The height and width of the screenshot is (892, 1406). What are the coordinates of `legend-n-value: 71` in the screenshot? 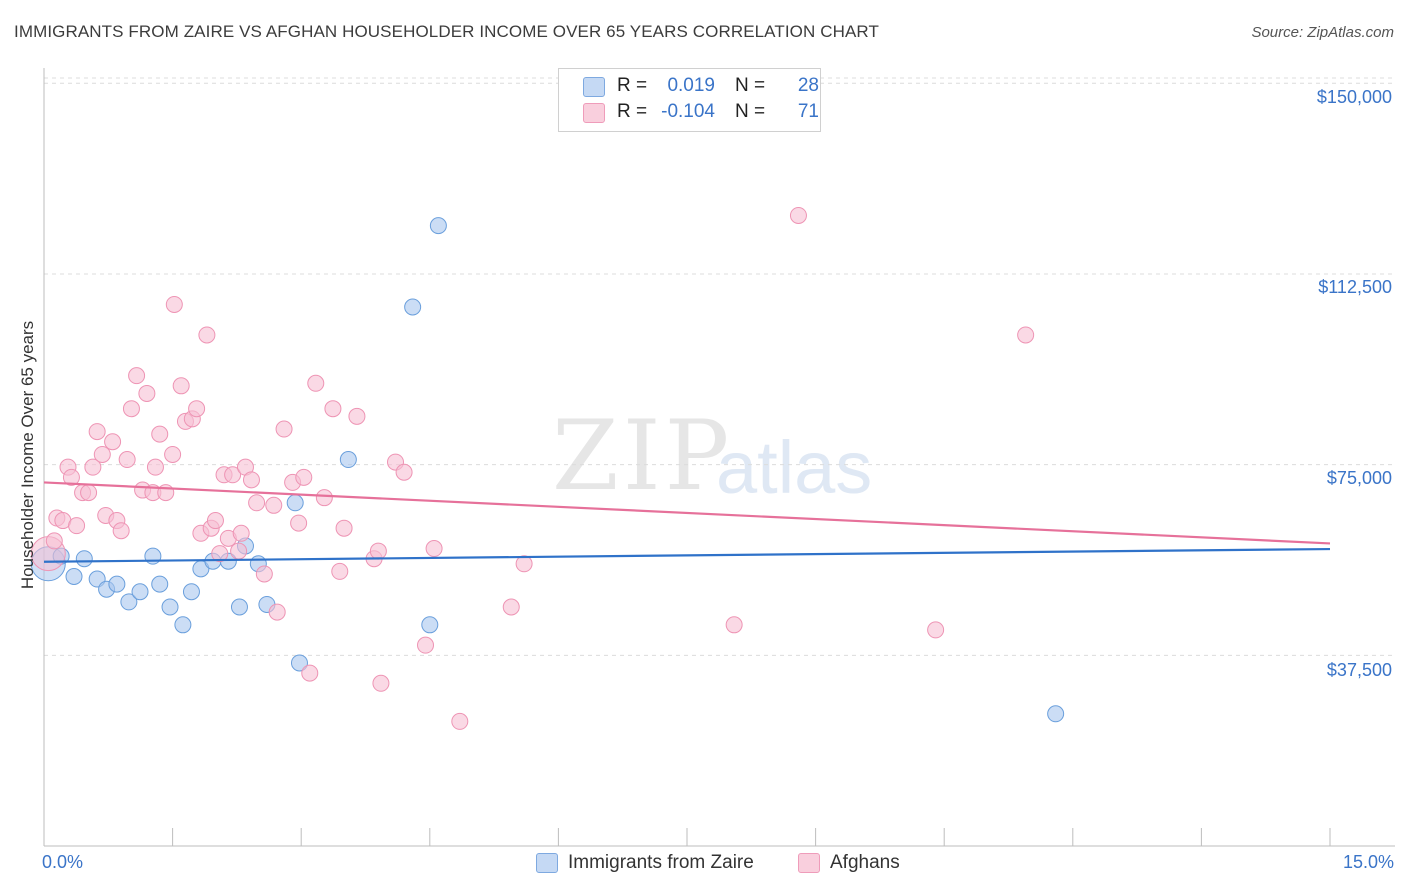 It's located at (808, 111).